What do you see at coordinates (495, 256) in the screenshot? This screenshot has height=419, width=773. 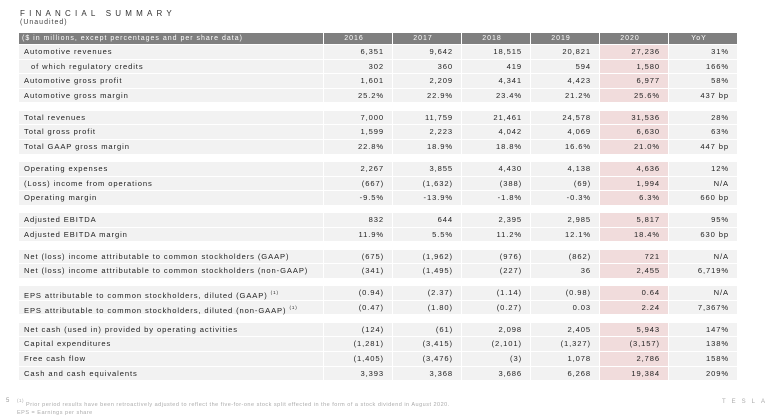 I see `cell-2018: (976)` at bounding box center [495, 256].